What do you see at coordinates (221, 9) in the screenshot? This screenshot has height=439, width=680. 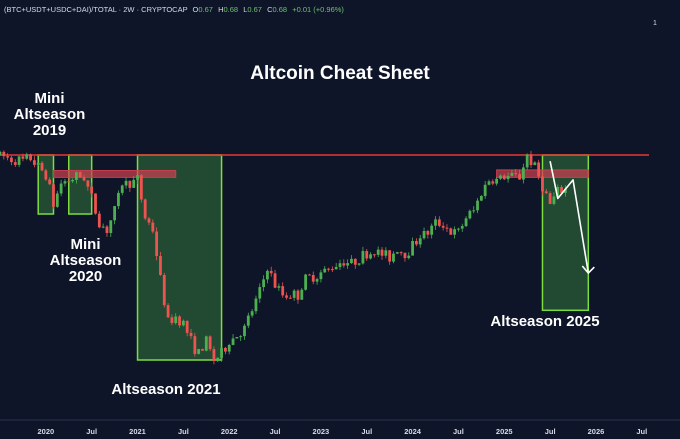 I see `high-label: H` at bounding box center [221, 9].